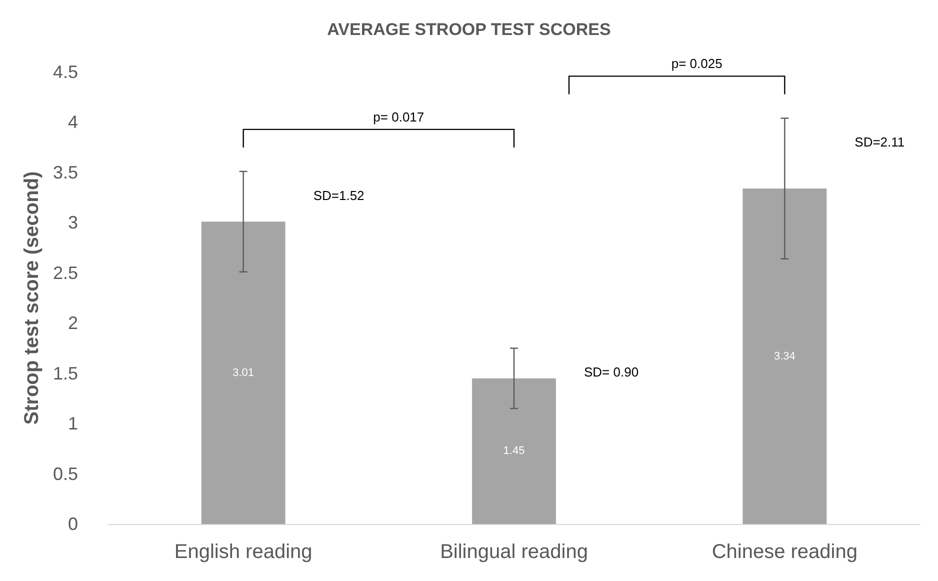 The width and height of the screenshot is (938, 581). I want to click on y-tick-label: 0.5, so click(65, 474).